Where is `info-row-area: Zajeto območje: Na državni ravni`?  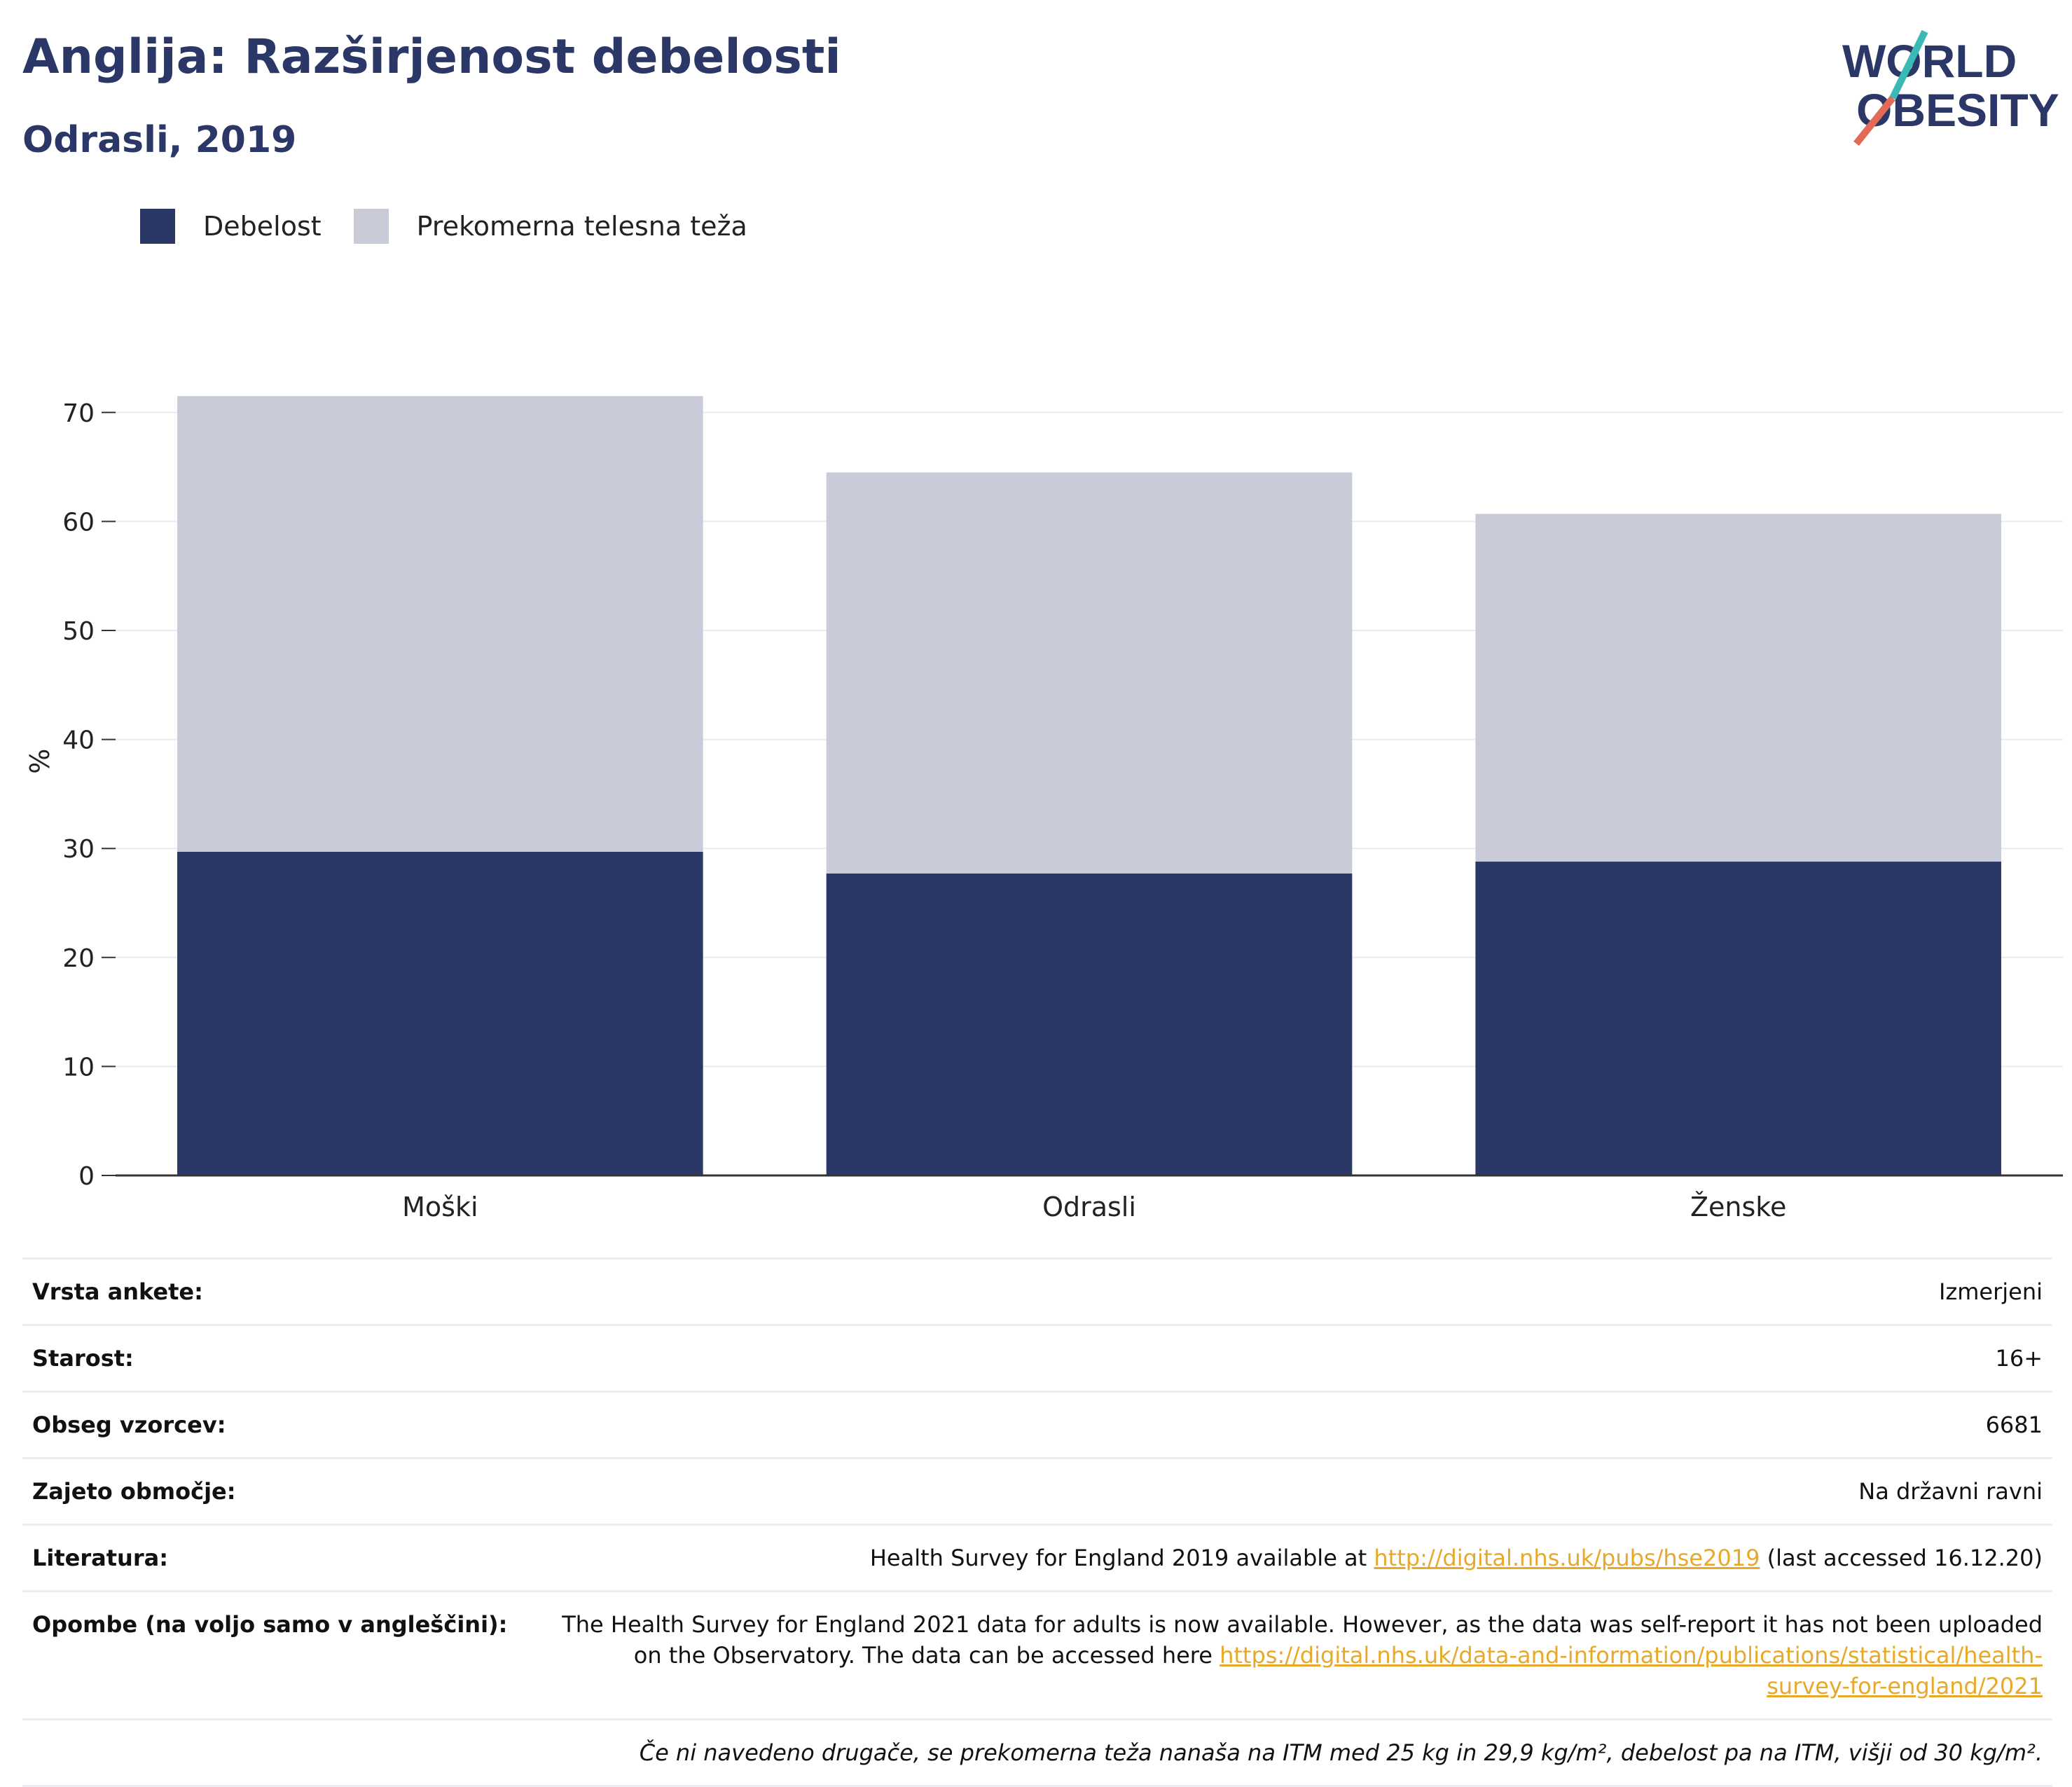
info-row-area: Zajeto območje: Na državni ravni is located at coordinates (1037, 1491).